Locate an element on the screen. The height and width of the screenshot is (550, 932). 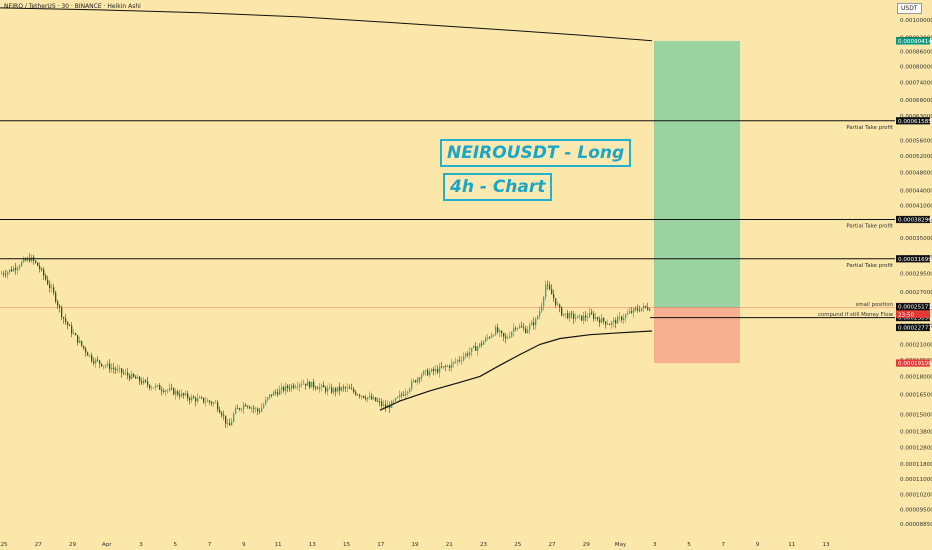
time-tick-label: 5 is located at coordinates (175, 545).